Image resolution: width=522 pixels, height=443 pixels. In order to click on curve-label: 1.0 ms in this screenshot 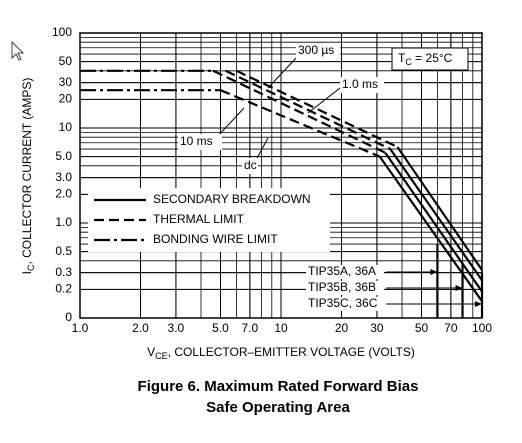, I will do `click(360, 84)`.